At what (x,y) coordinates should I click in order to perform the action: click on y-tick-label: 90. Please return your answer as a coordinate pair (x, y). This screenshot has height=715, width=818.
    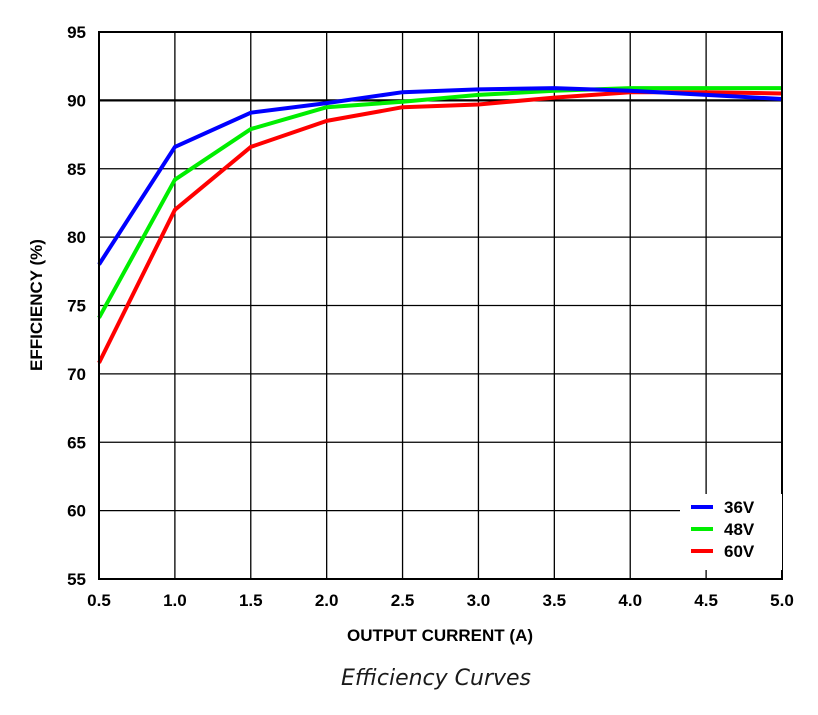
    Looking at the image, I should click on (76, 100).